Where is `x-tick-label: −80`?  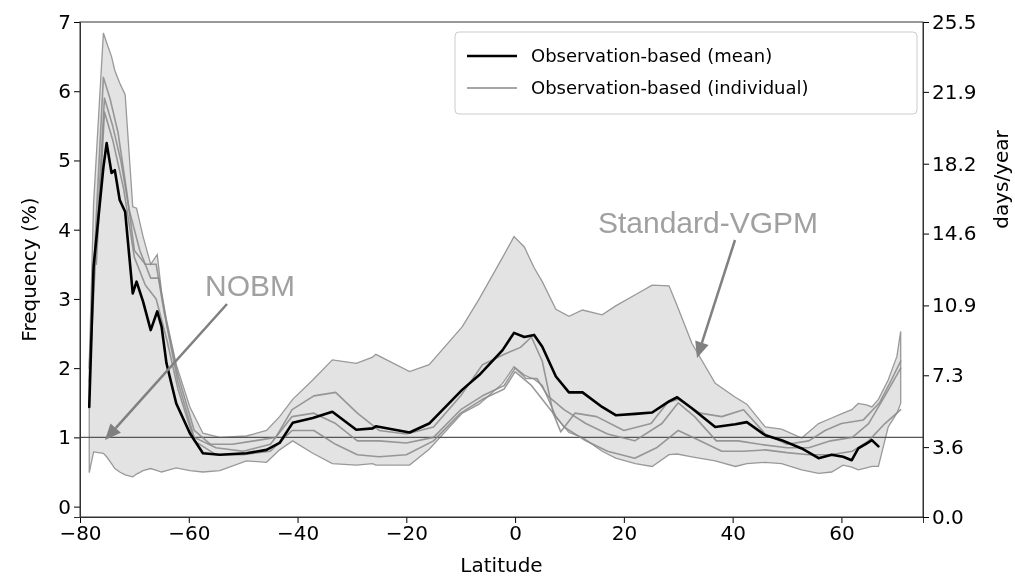
x-tick-label: −80 is located at coordinates (80, 533).